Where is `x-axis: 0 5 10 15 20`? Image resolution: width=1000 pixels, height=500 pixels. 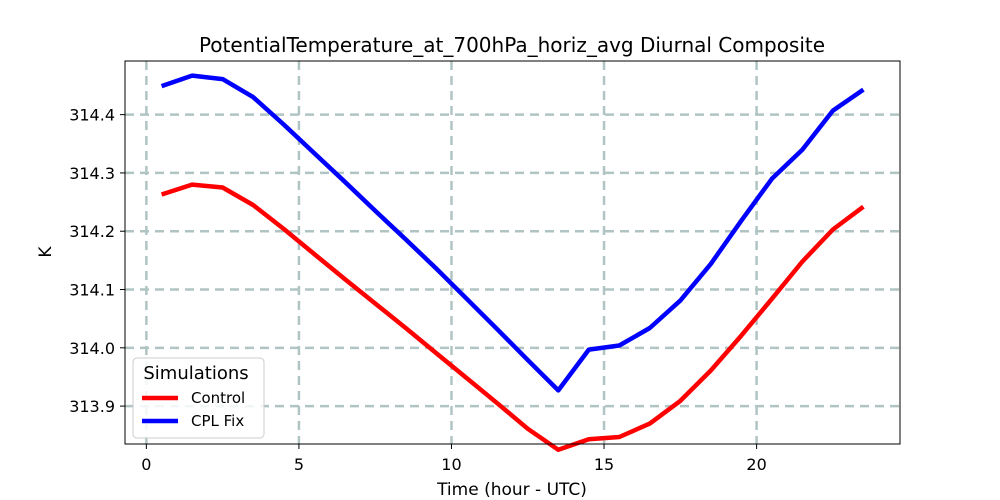
x-axis: 0 5 10 15 20 is located at coordinates (454, 459).